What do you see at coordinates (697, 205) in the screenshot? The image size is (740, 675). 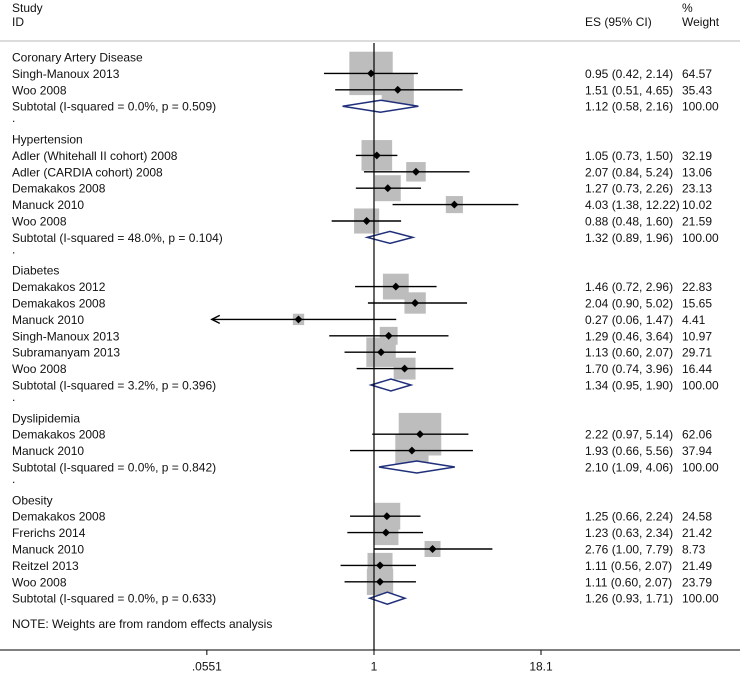 I see `study-weight: 10.02` at bounding box center [697, 205].